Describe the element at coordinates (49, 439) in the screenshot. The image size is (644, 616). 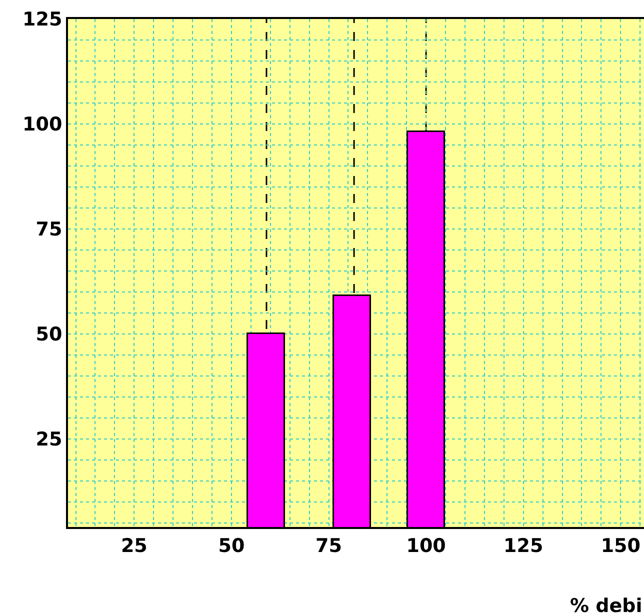
I see `y-tick-label: 25` at that location.